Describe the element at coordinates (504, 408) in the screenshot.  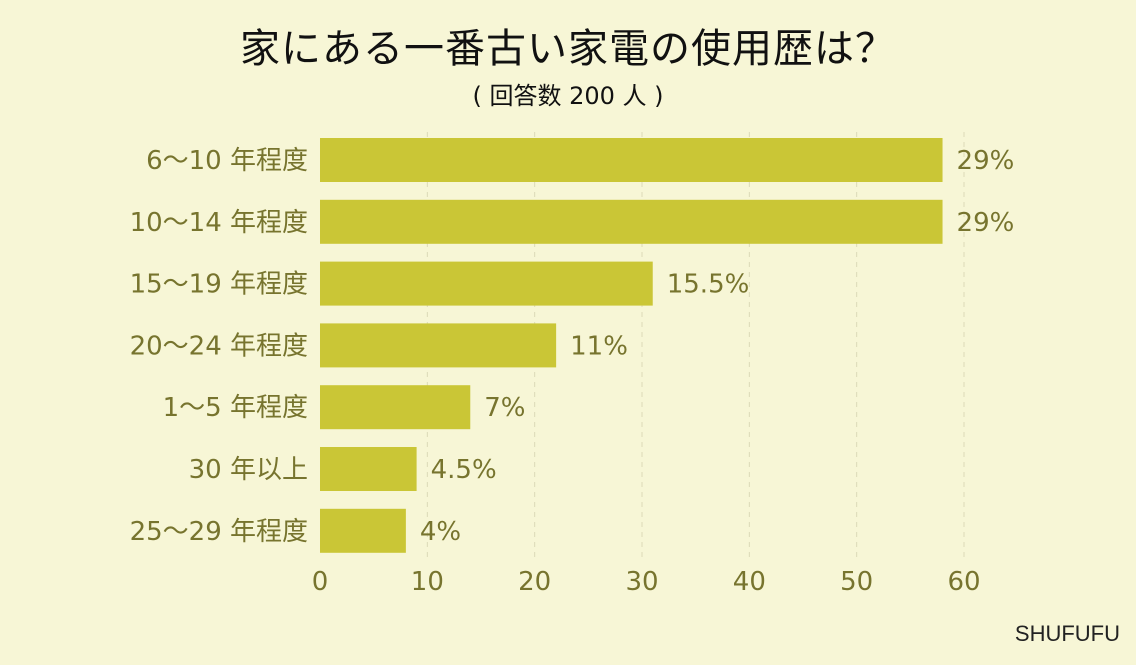
I see `value-label: 7%` at that location.